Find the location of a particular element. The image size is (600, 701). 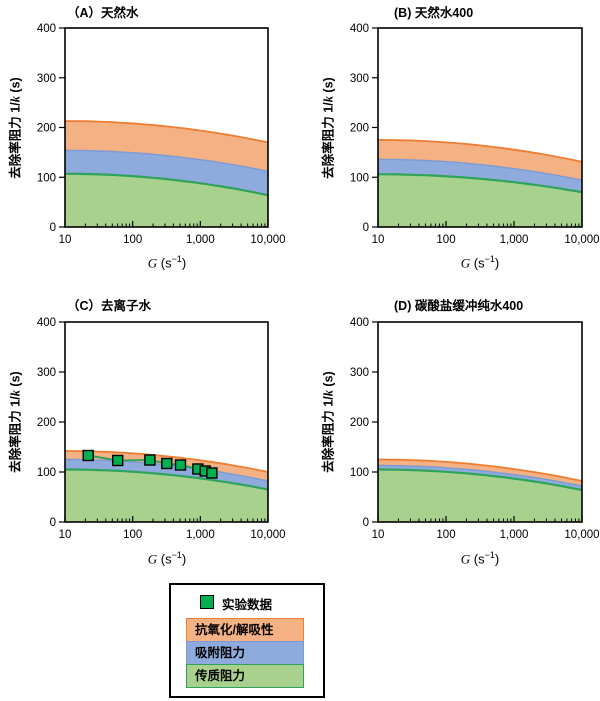

plot-border-D is located at coordinates (480, 422).